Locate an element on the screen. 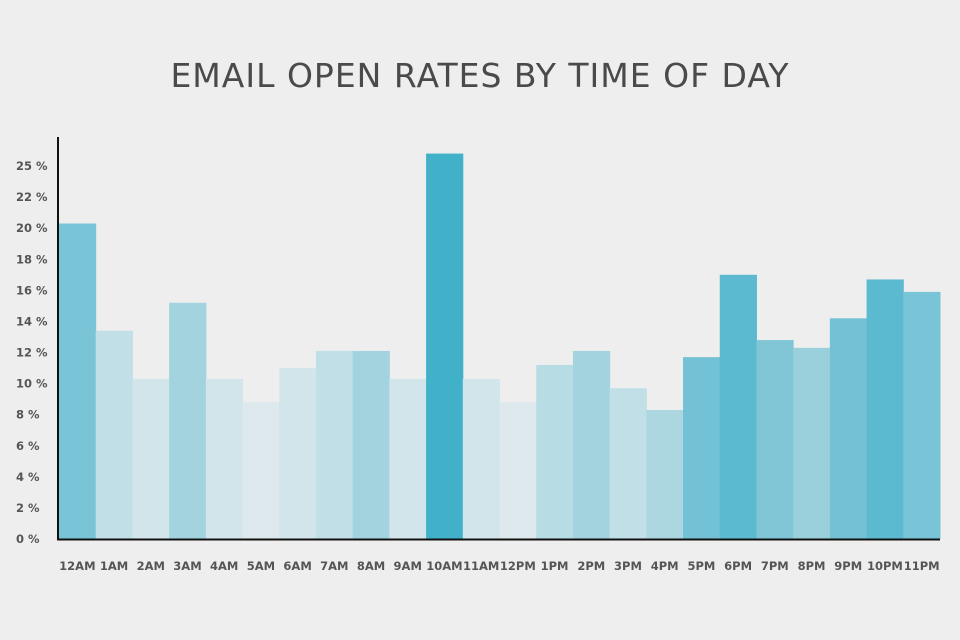 Image resolution: width=960 pixels, height=640 pixels. bar-1pm is located at coordinates (555, 451).